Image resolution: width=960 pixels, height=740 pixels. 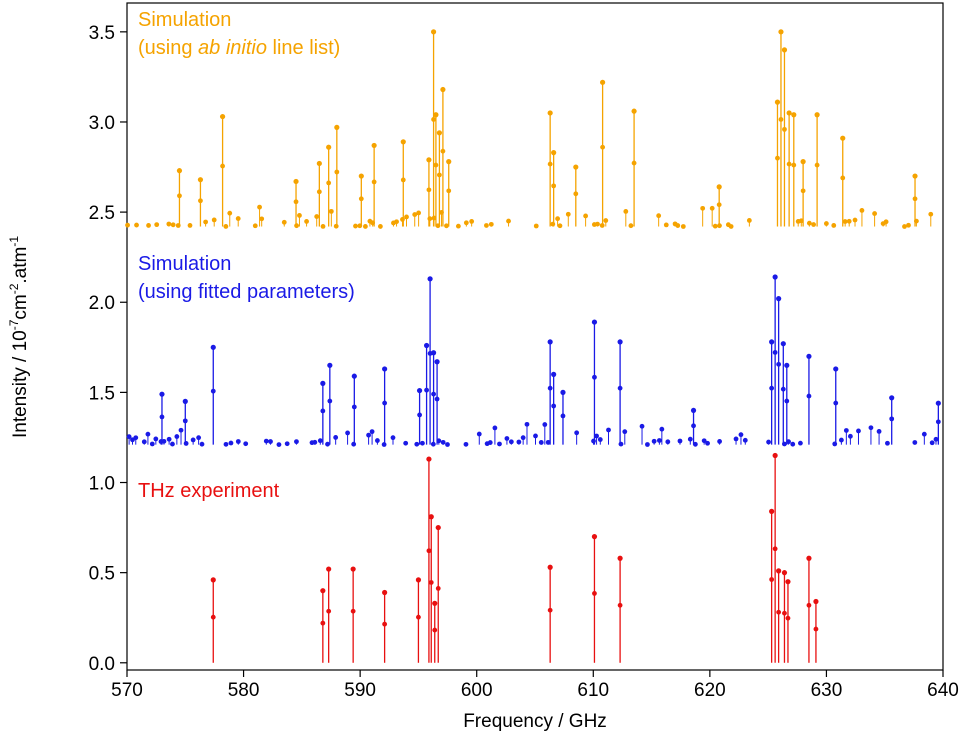 What do you see at coordinates (14, 324) in the screenshot?
I see `ylabel-sup1: -7` at bounding box center [14, 324].